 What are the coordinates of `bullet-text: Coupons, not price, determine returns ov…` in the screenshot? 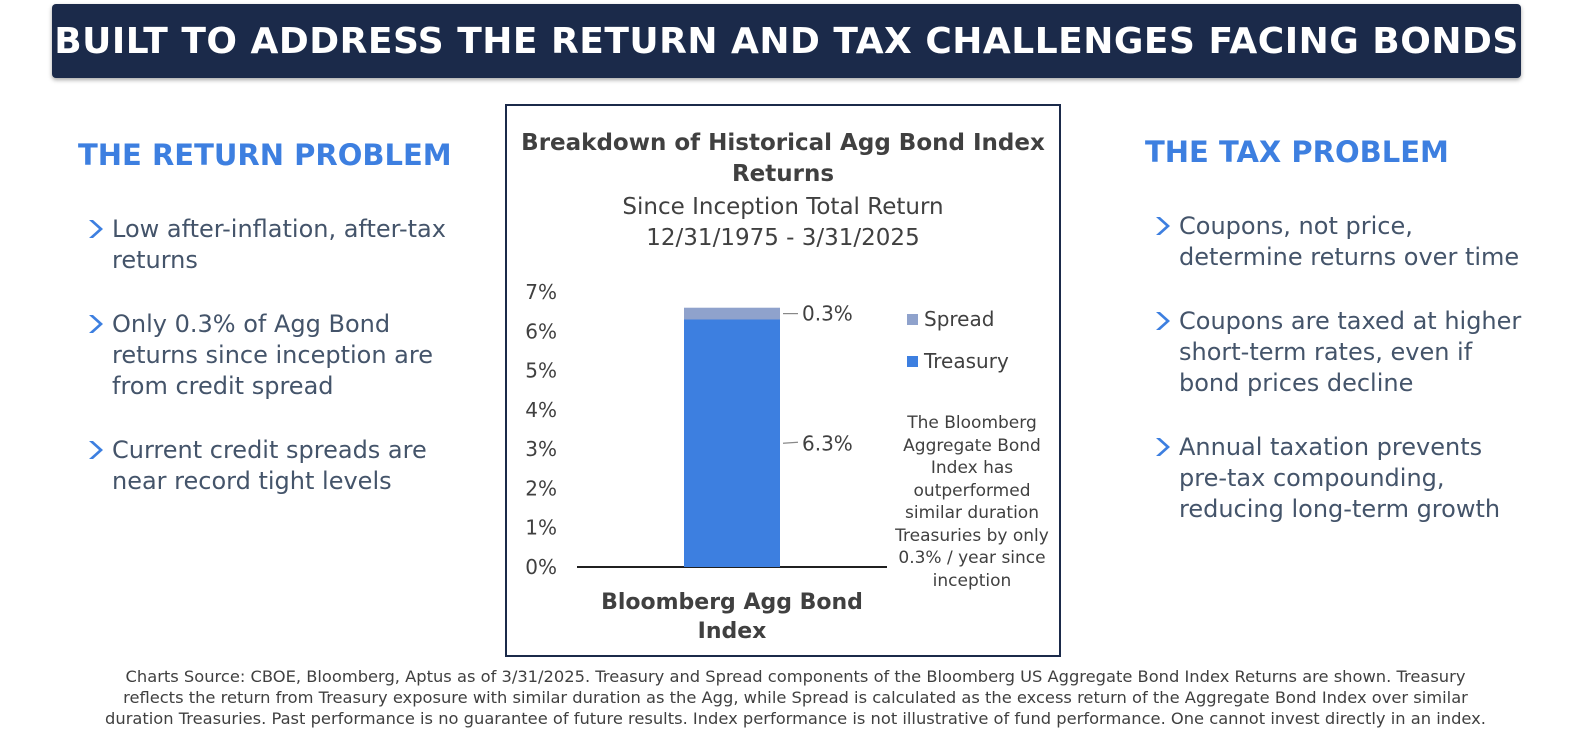 It's located at (1349, 241).